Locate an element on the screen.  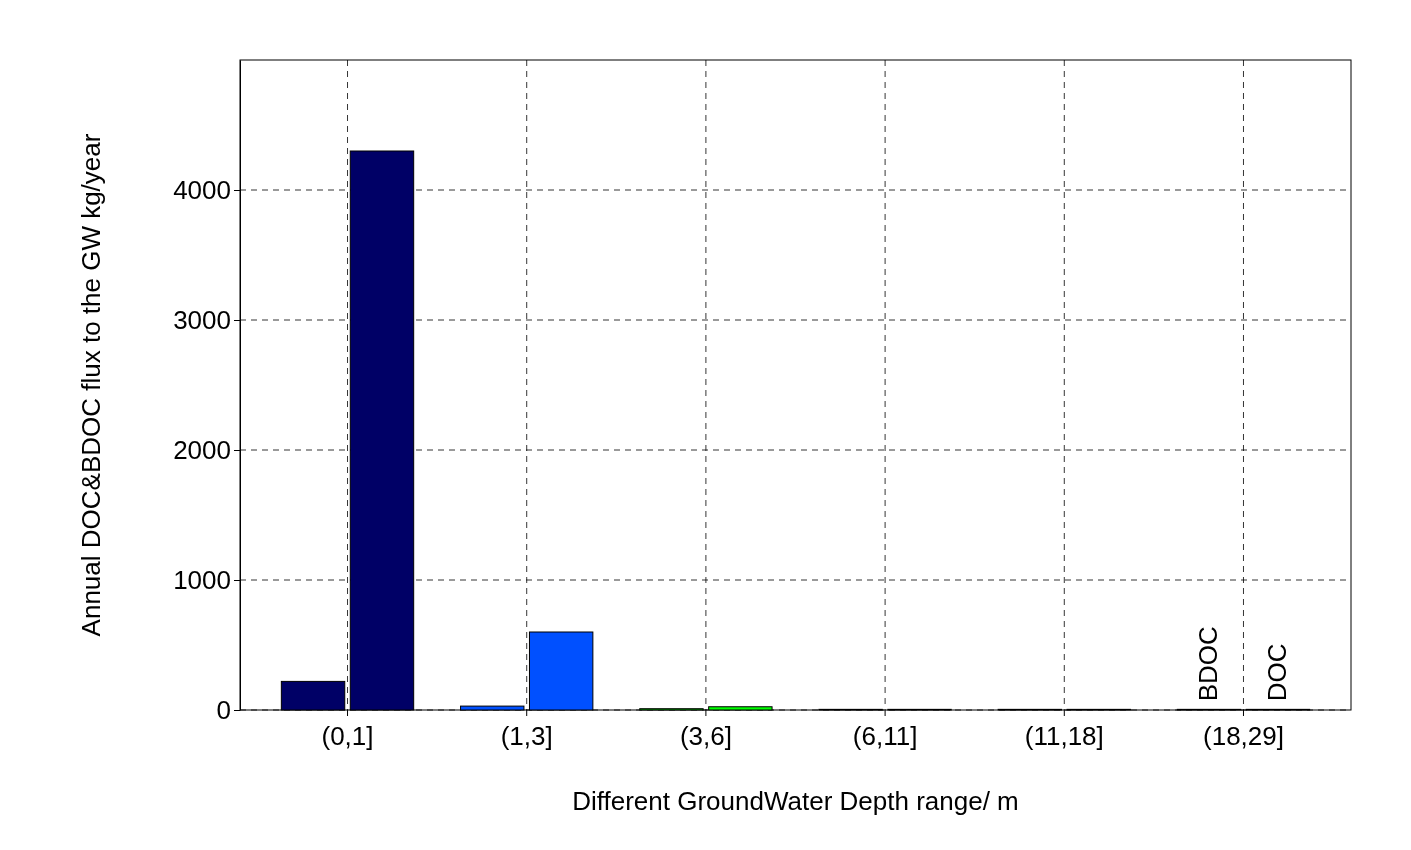
x-tick-label: (11,18] is located at coordinates (1064, 736).